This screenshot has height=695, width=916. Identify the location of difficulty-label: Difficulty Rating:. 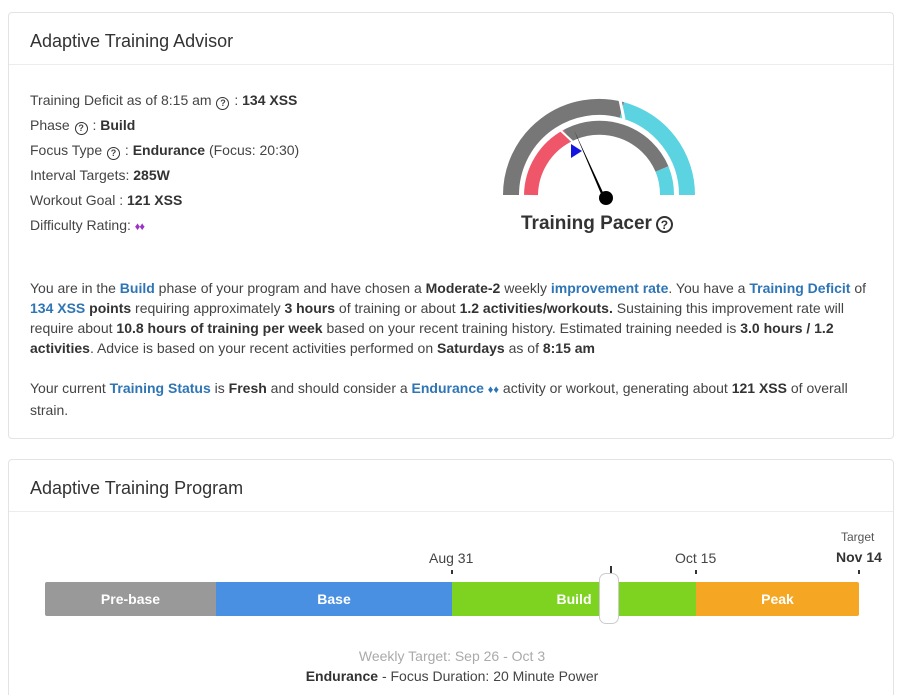
(80, 225).